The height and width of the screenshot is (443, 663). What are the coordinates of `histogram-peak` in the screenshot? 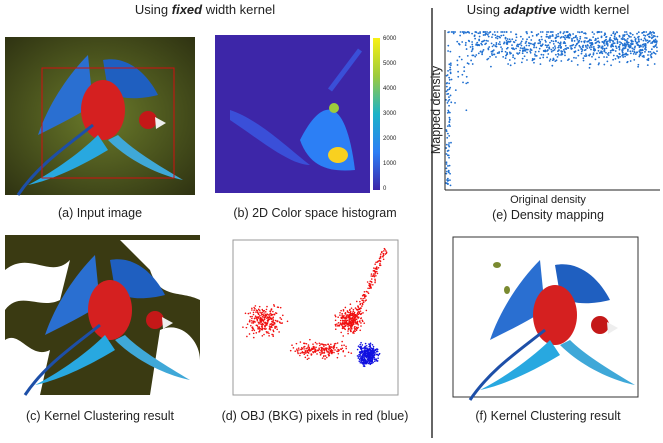 It's located at (338, 155).